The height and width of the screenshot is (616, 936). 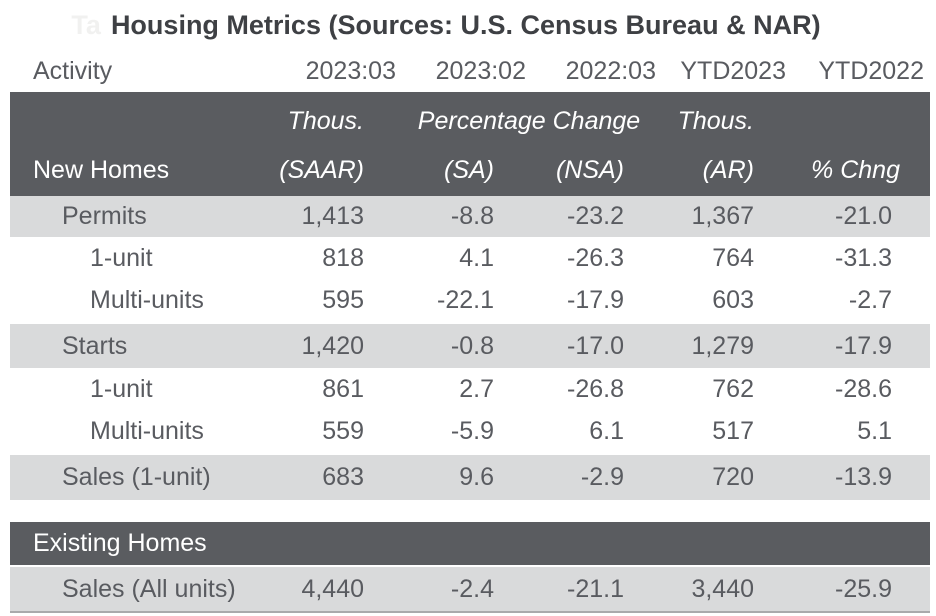 What do you see at coordinates (733, 257) in the screenshot?
I see `cell-ytd2023: 764` at bounding box center [733, 257].